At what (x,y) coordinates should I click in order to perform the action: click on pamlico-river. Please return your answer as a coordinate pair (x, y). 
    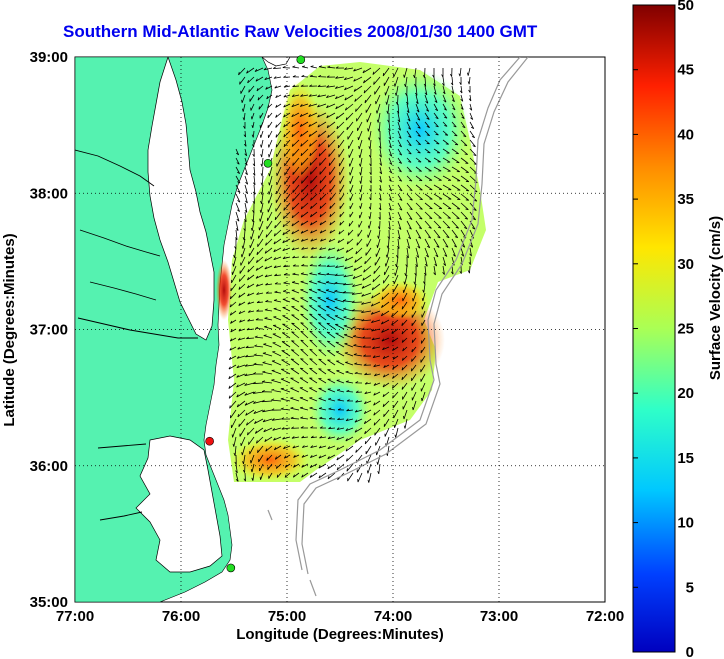
    Looking at the image, I should click on (121, 516).